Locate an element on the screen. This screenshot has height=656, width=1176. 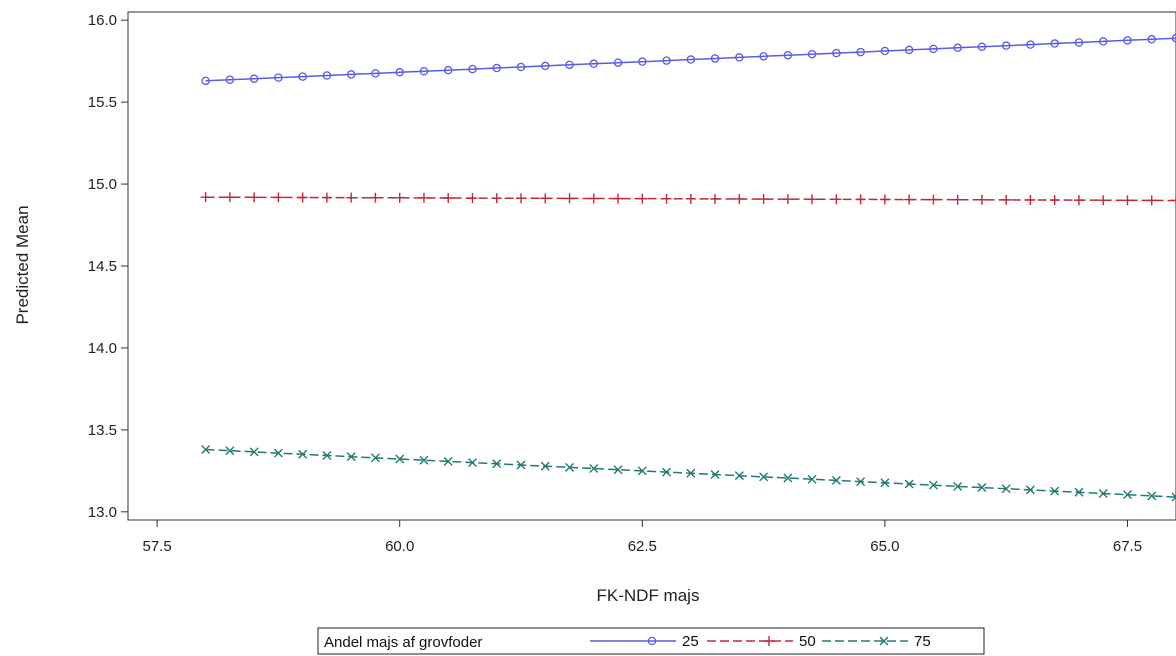
legend-marker is located at coordinates (884, 641).